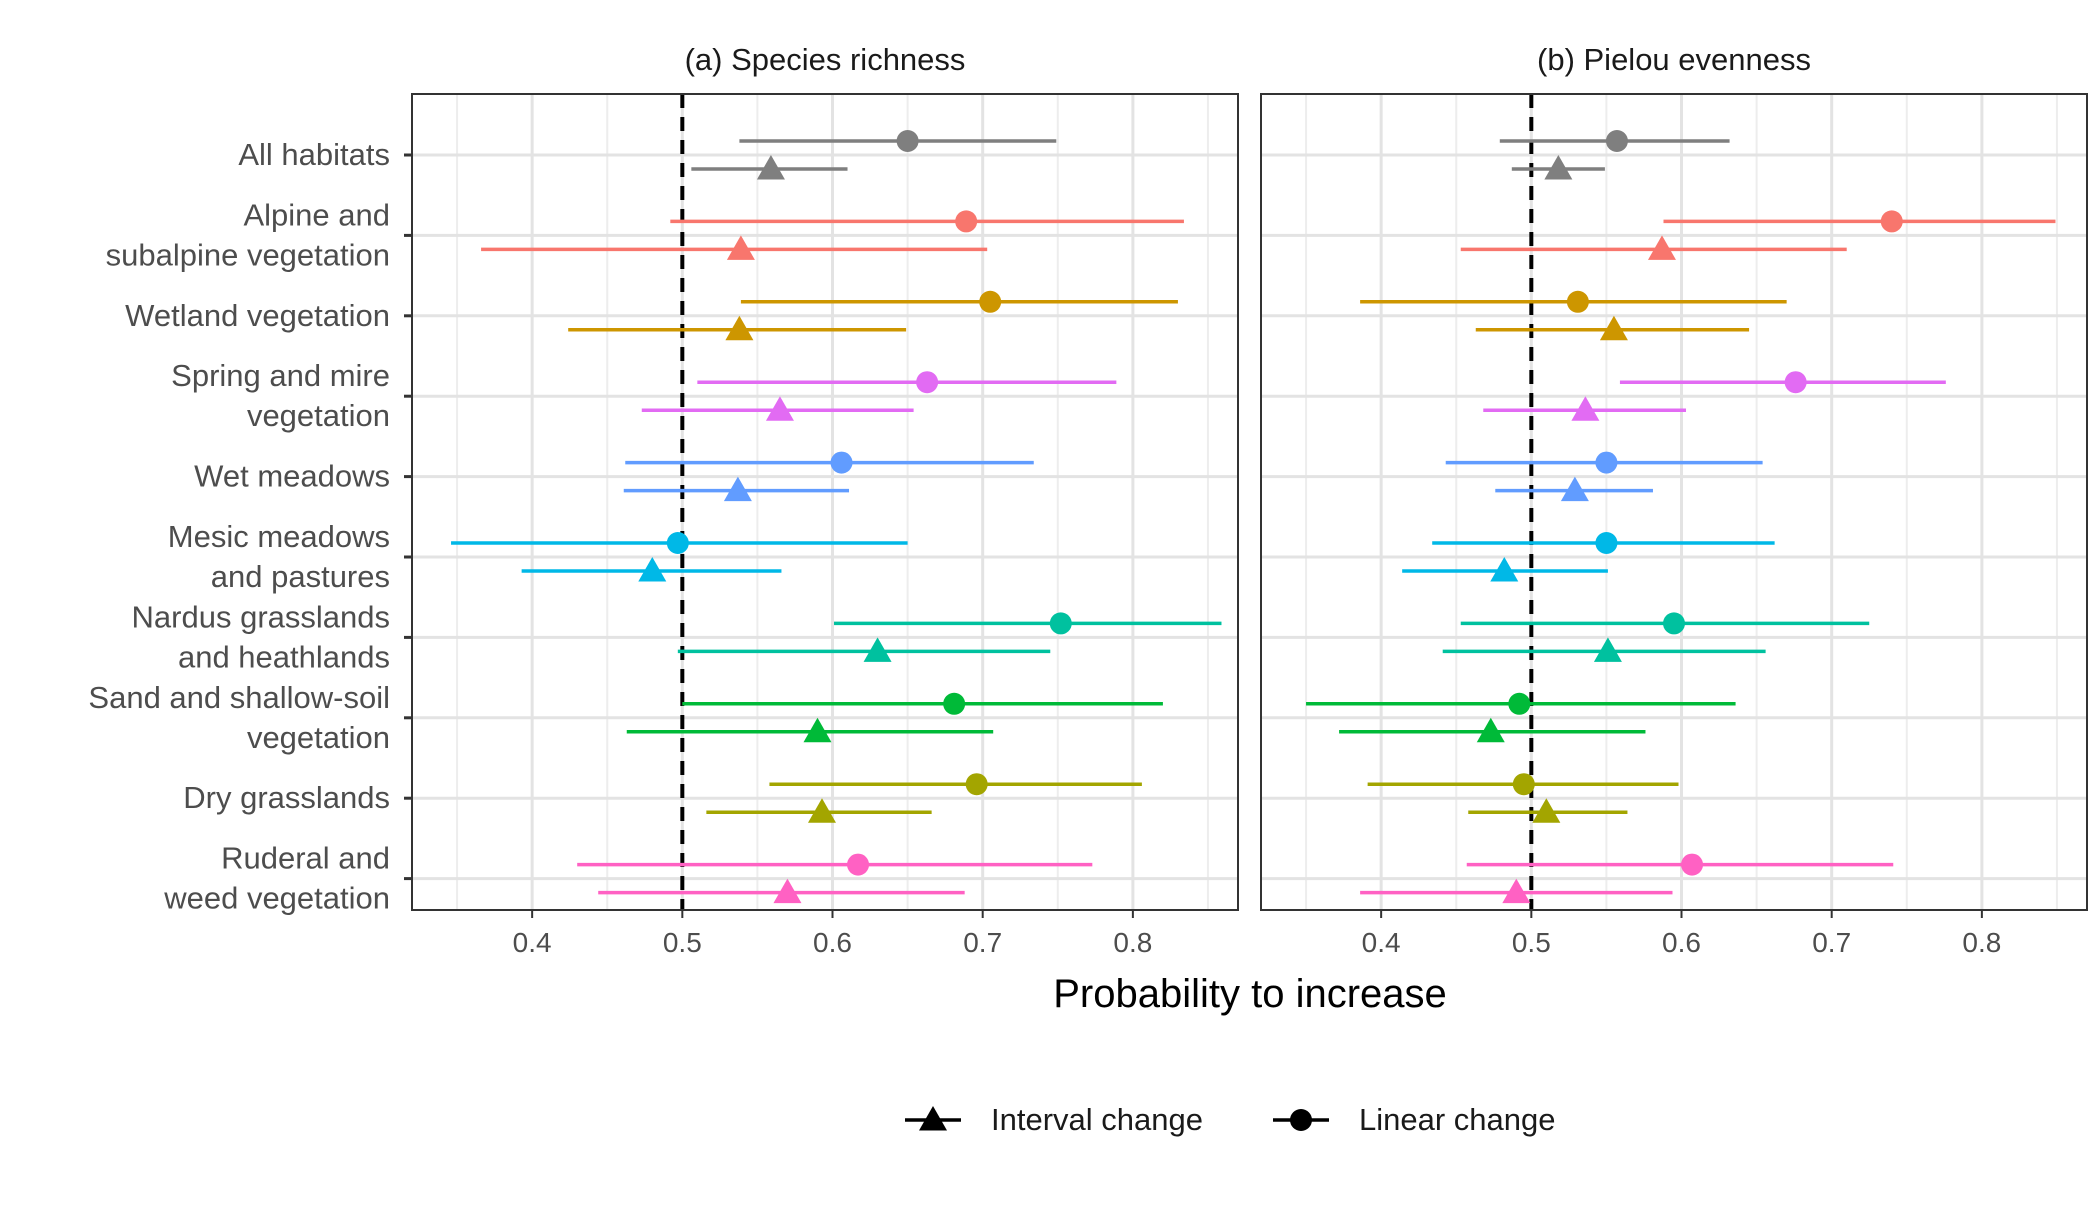 Image resolution: width=2100 pixels, height=1205 pixels. What do you see at coordinates (248, 254) in the screenshot?
I see `category-label: subalpine vegetation` at bounding box center [248, 254].